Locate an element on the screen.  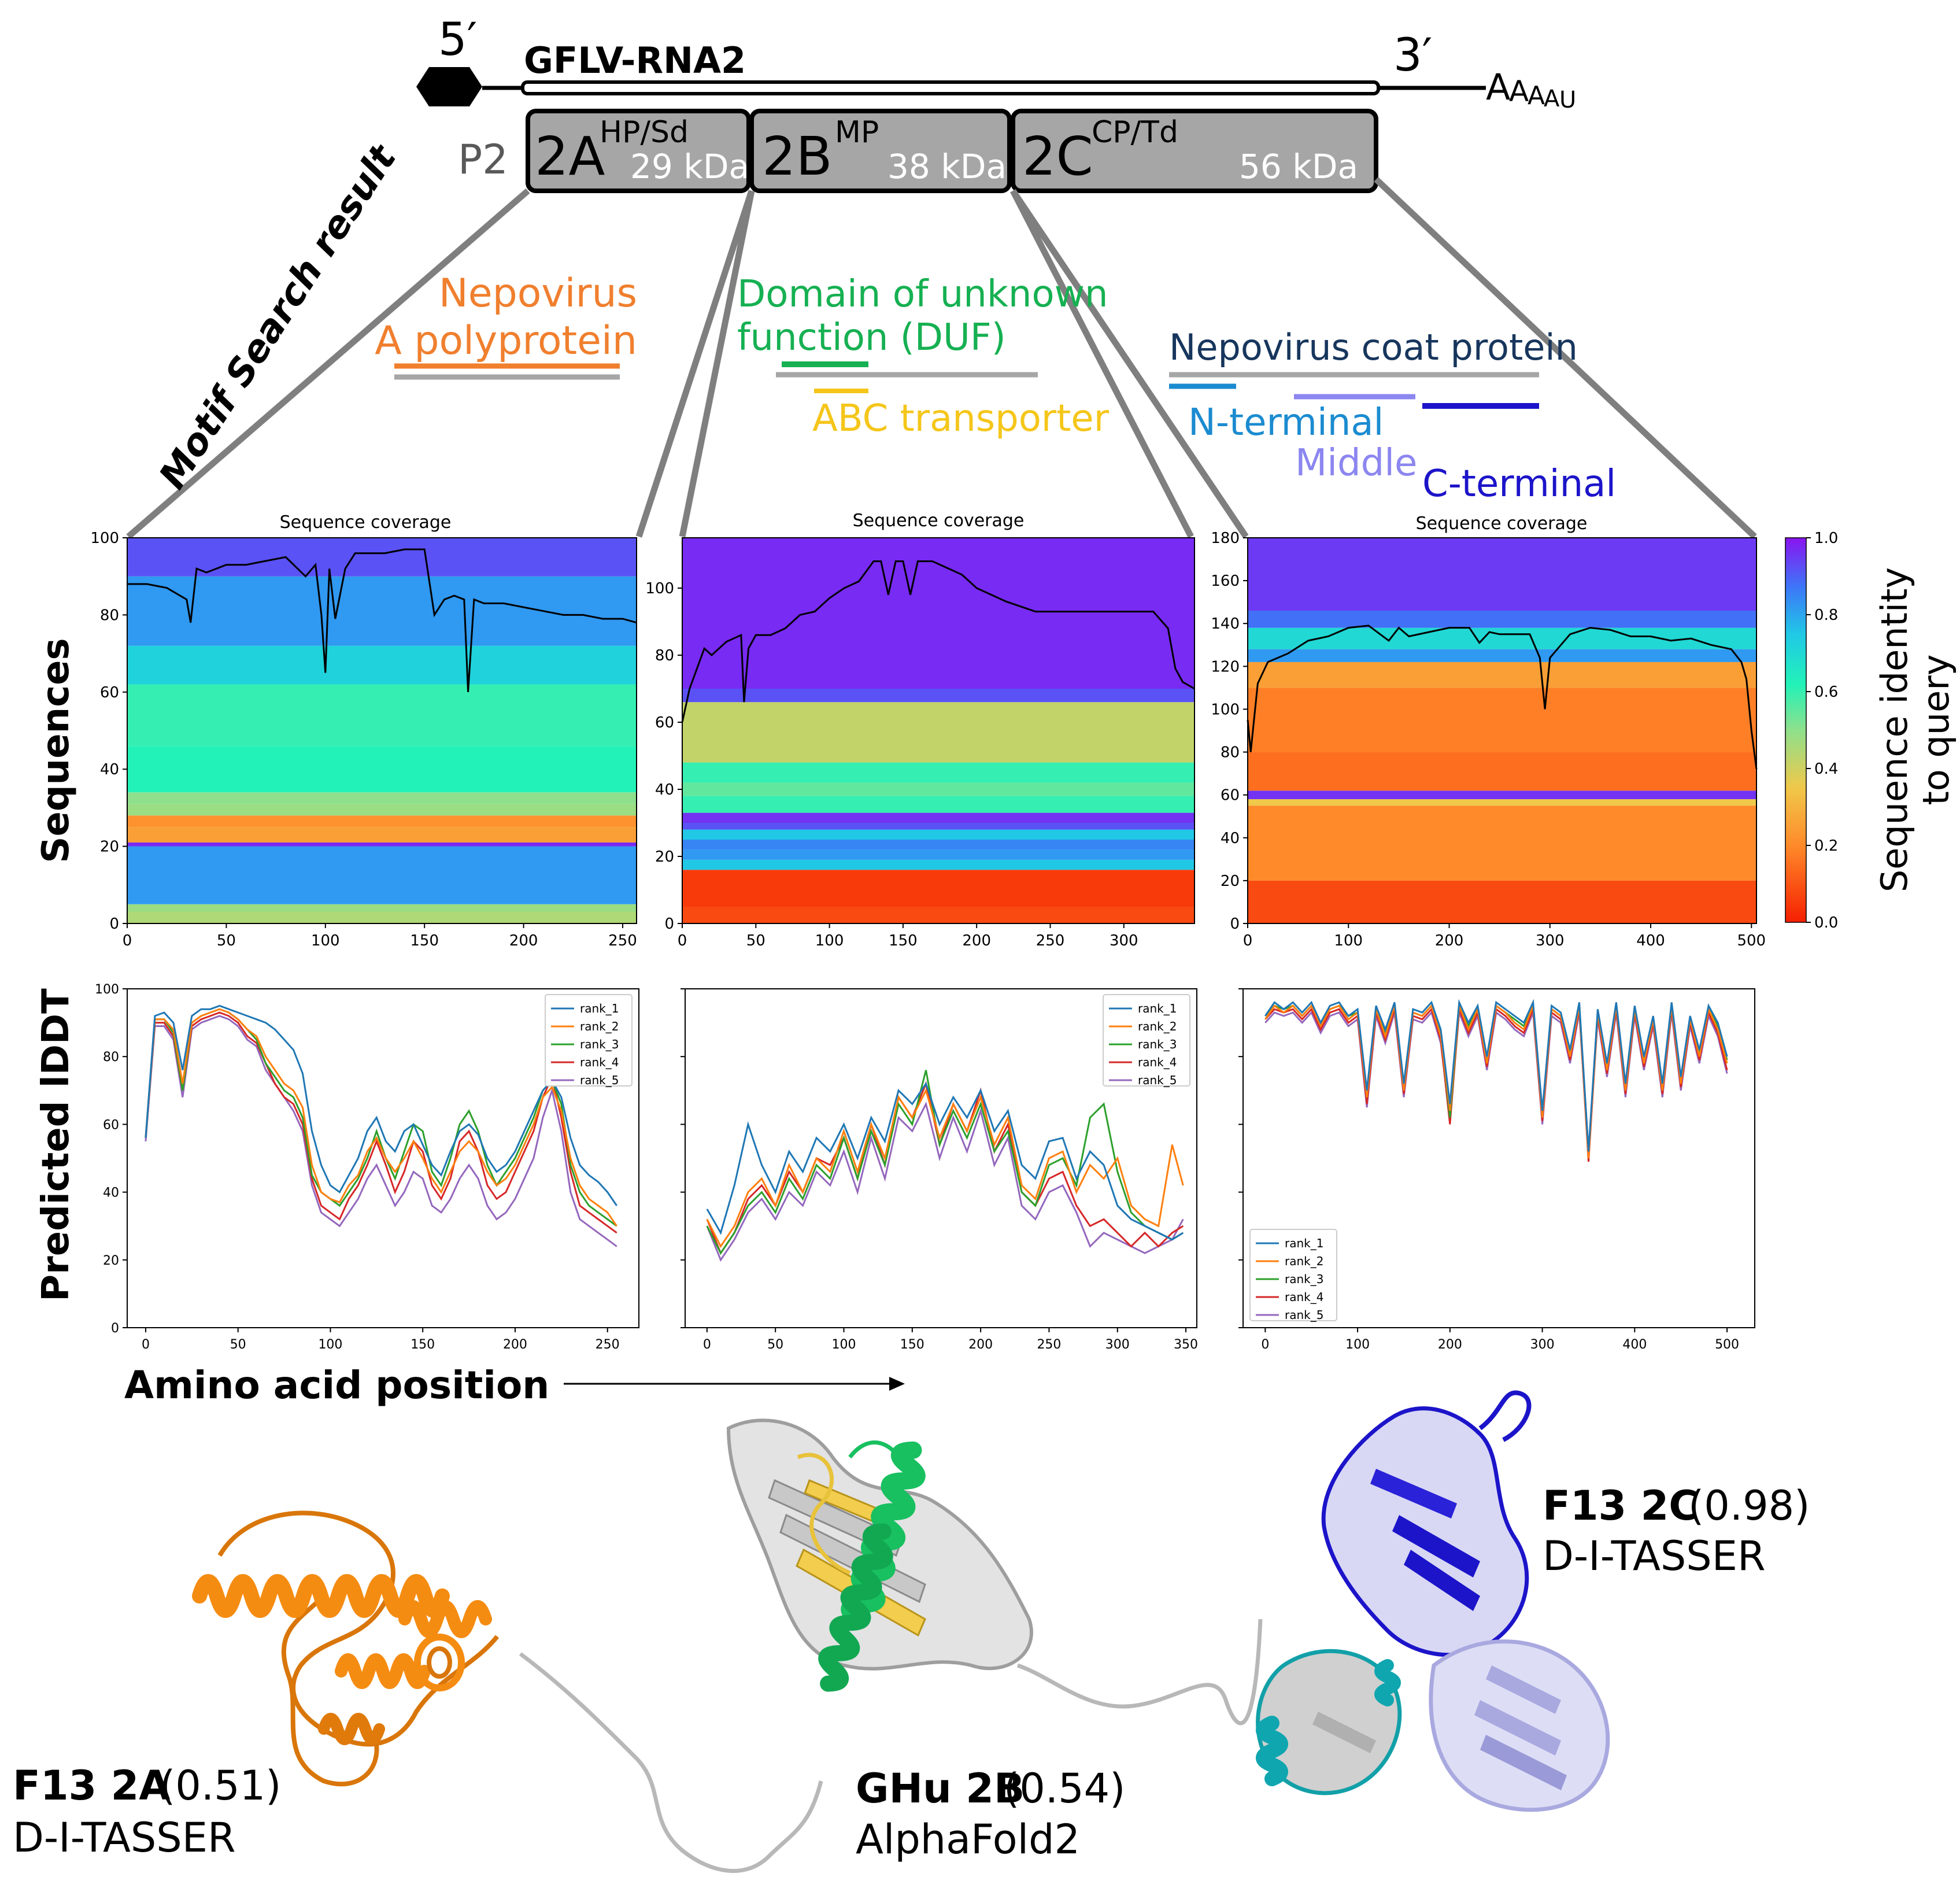
legend-label: rank_4 is located at coordinates (599, 1062).